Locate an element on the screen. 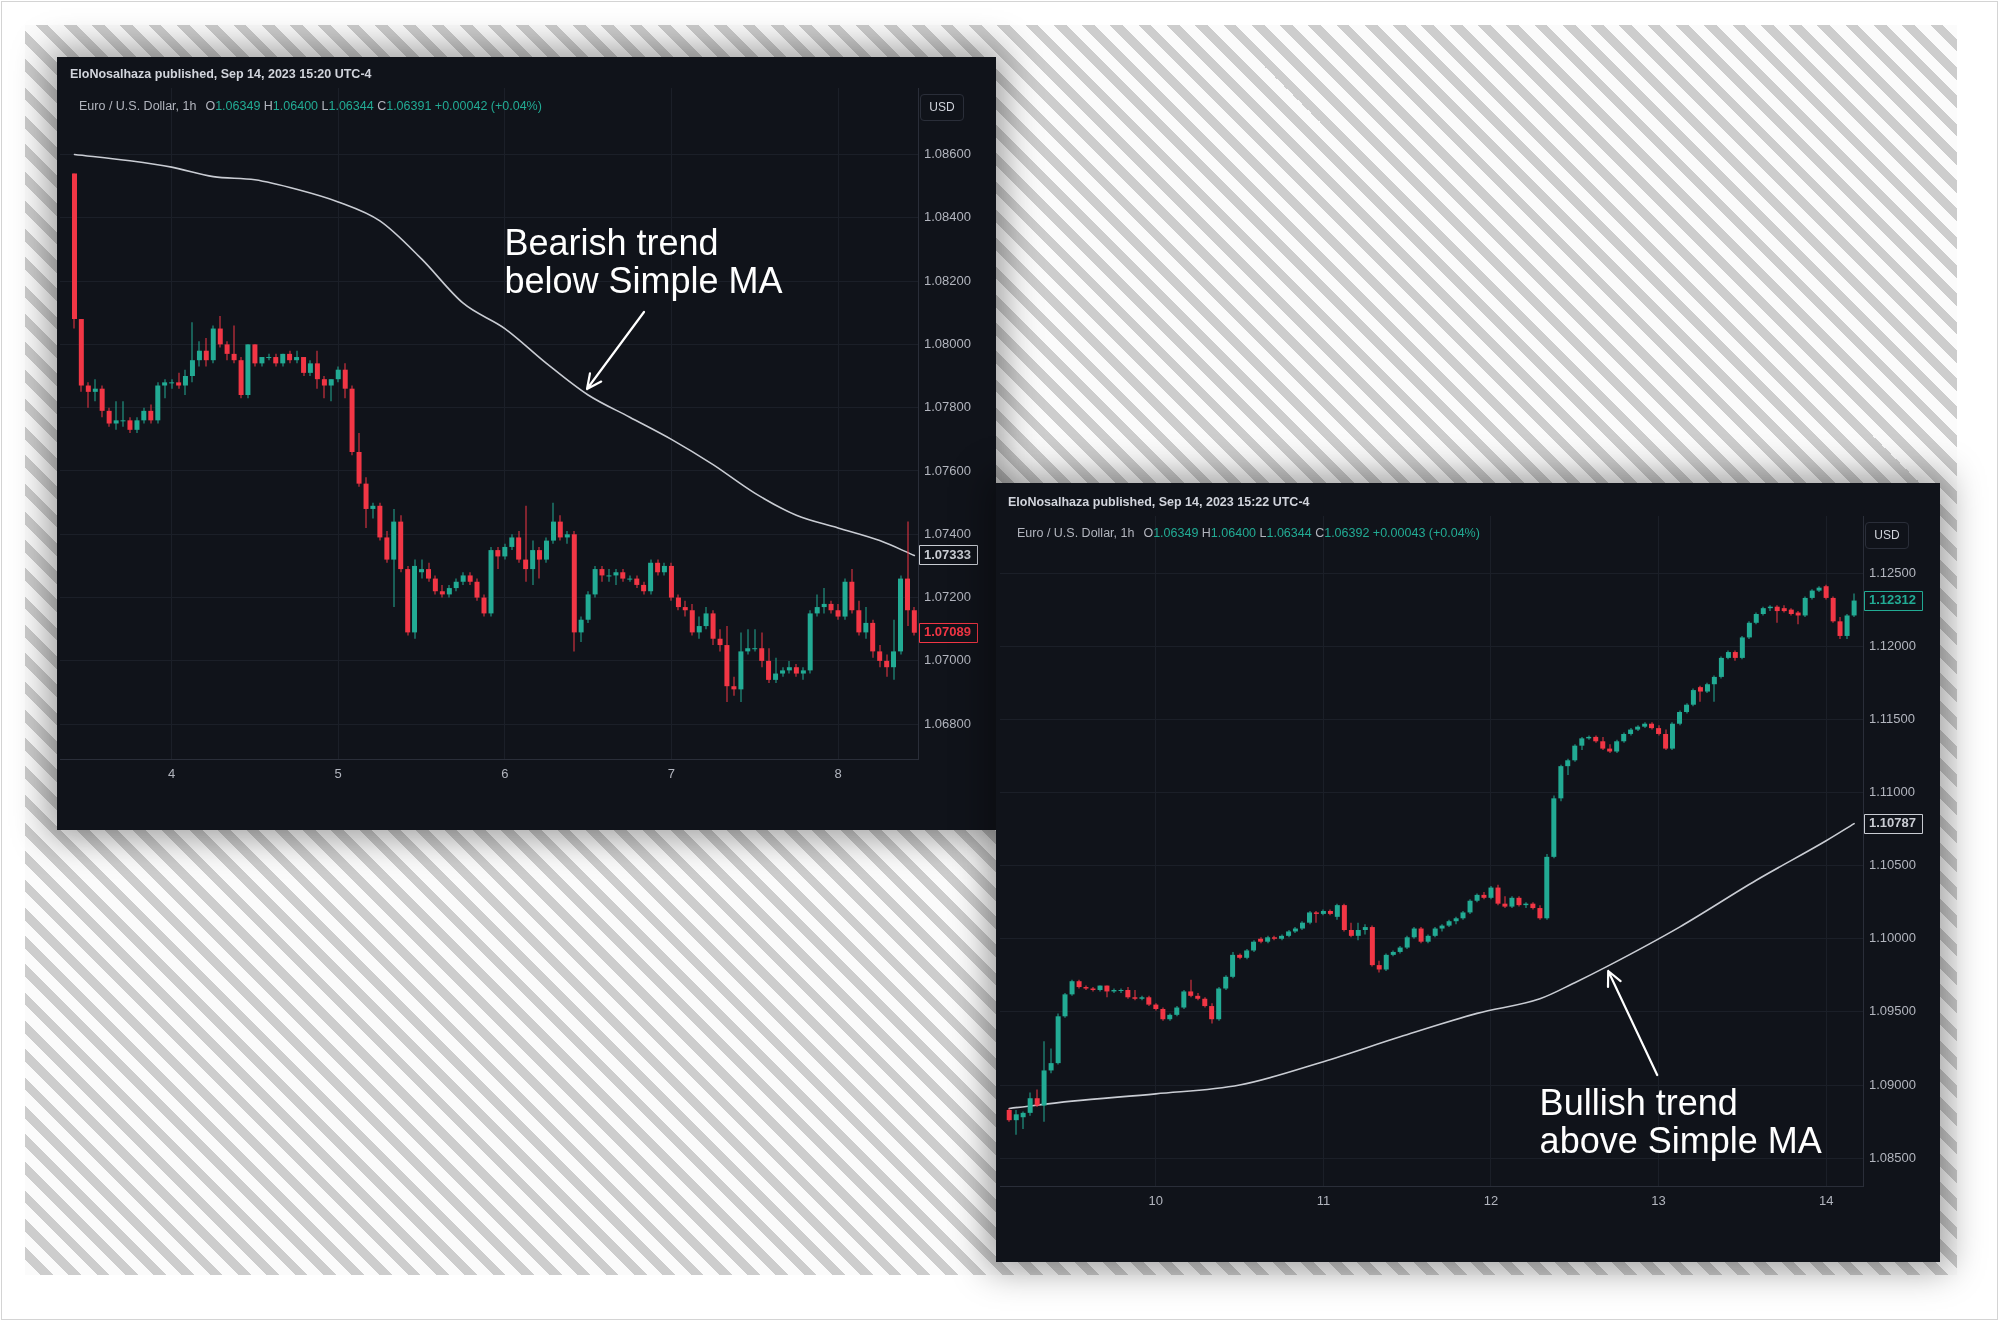  y-tick-label: 1.06800 is located at coordinates (947, 723).